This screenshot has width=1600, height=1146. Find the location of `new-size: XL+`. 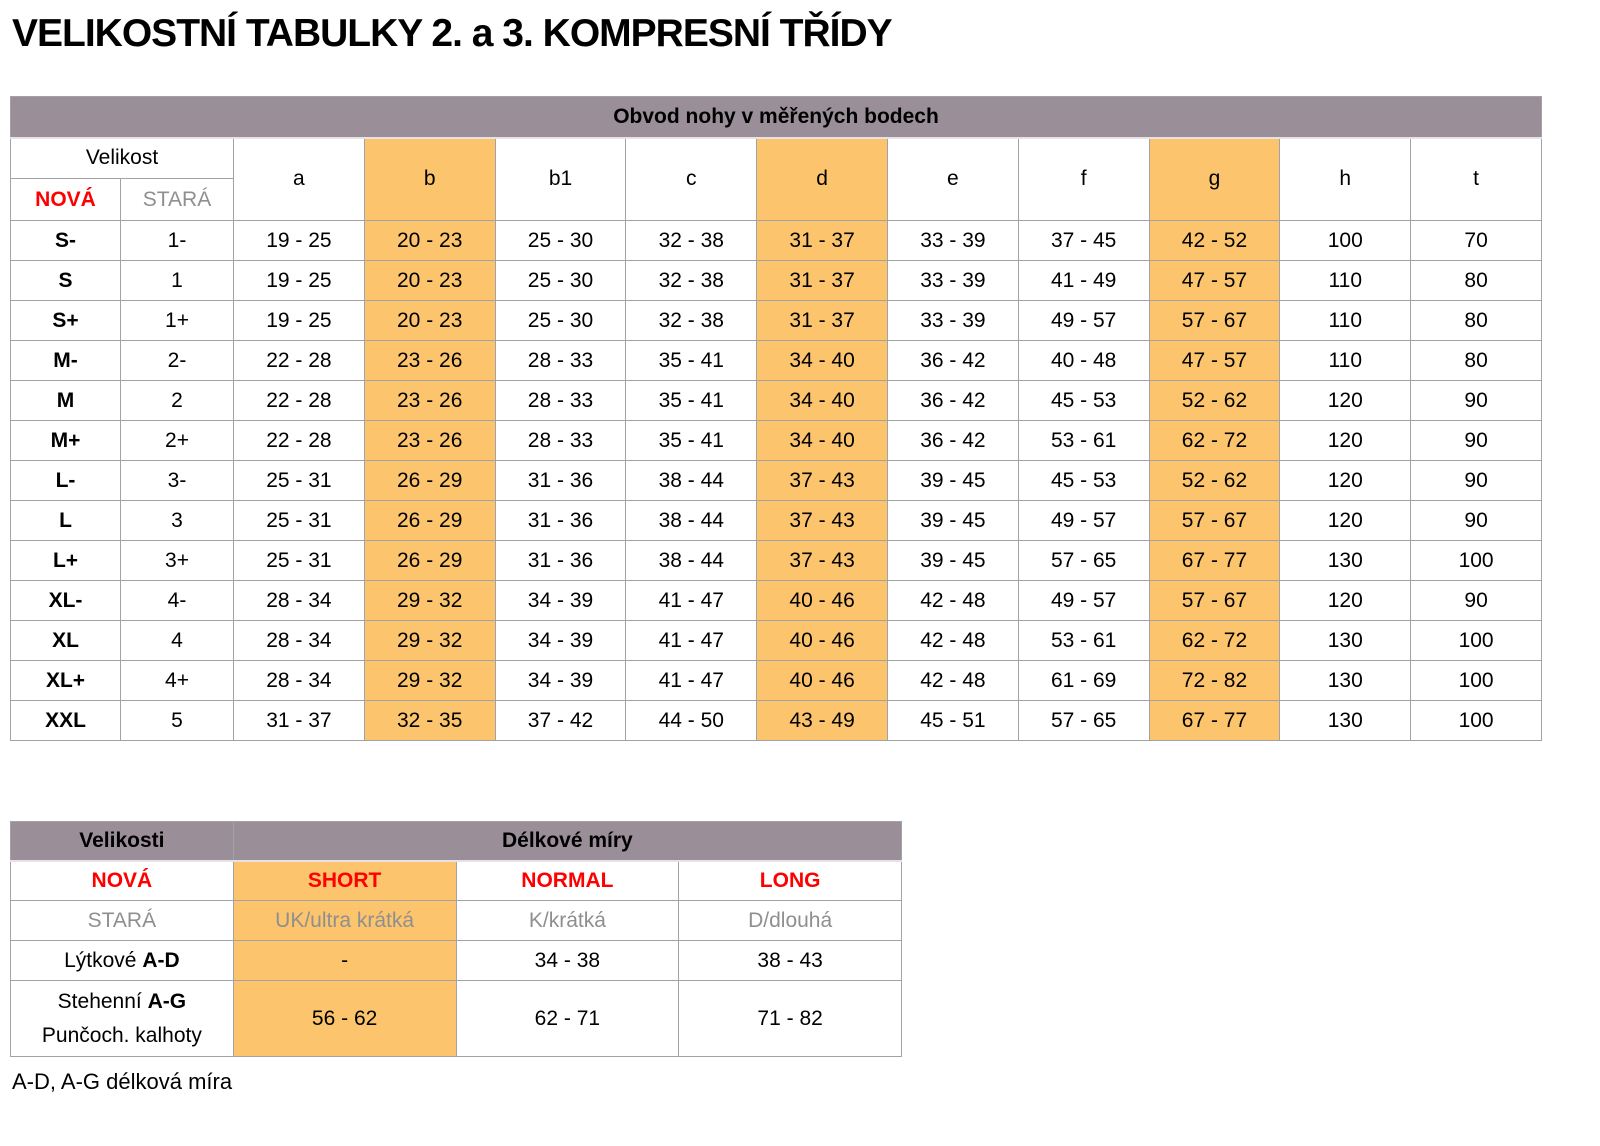

new-size: XL+ is located at coordinates (65, 680).